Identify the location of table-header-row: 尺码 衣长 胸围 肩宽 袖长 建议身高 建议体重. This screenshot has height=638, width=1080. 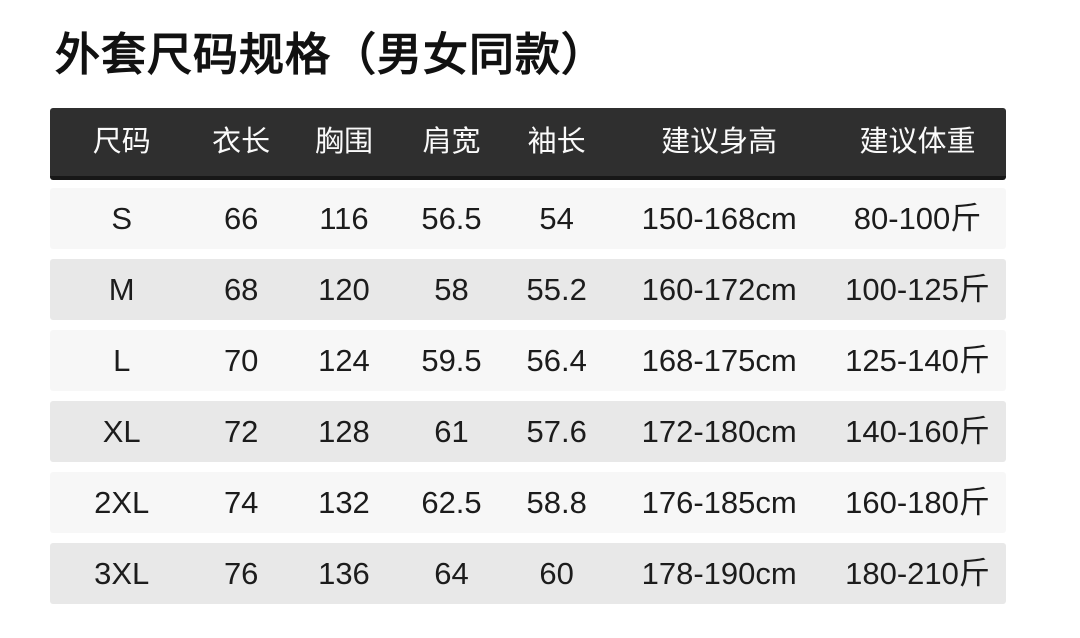
(528, 144).